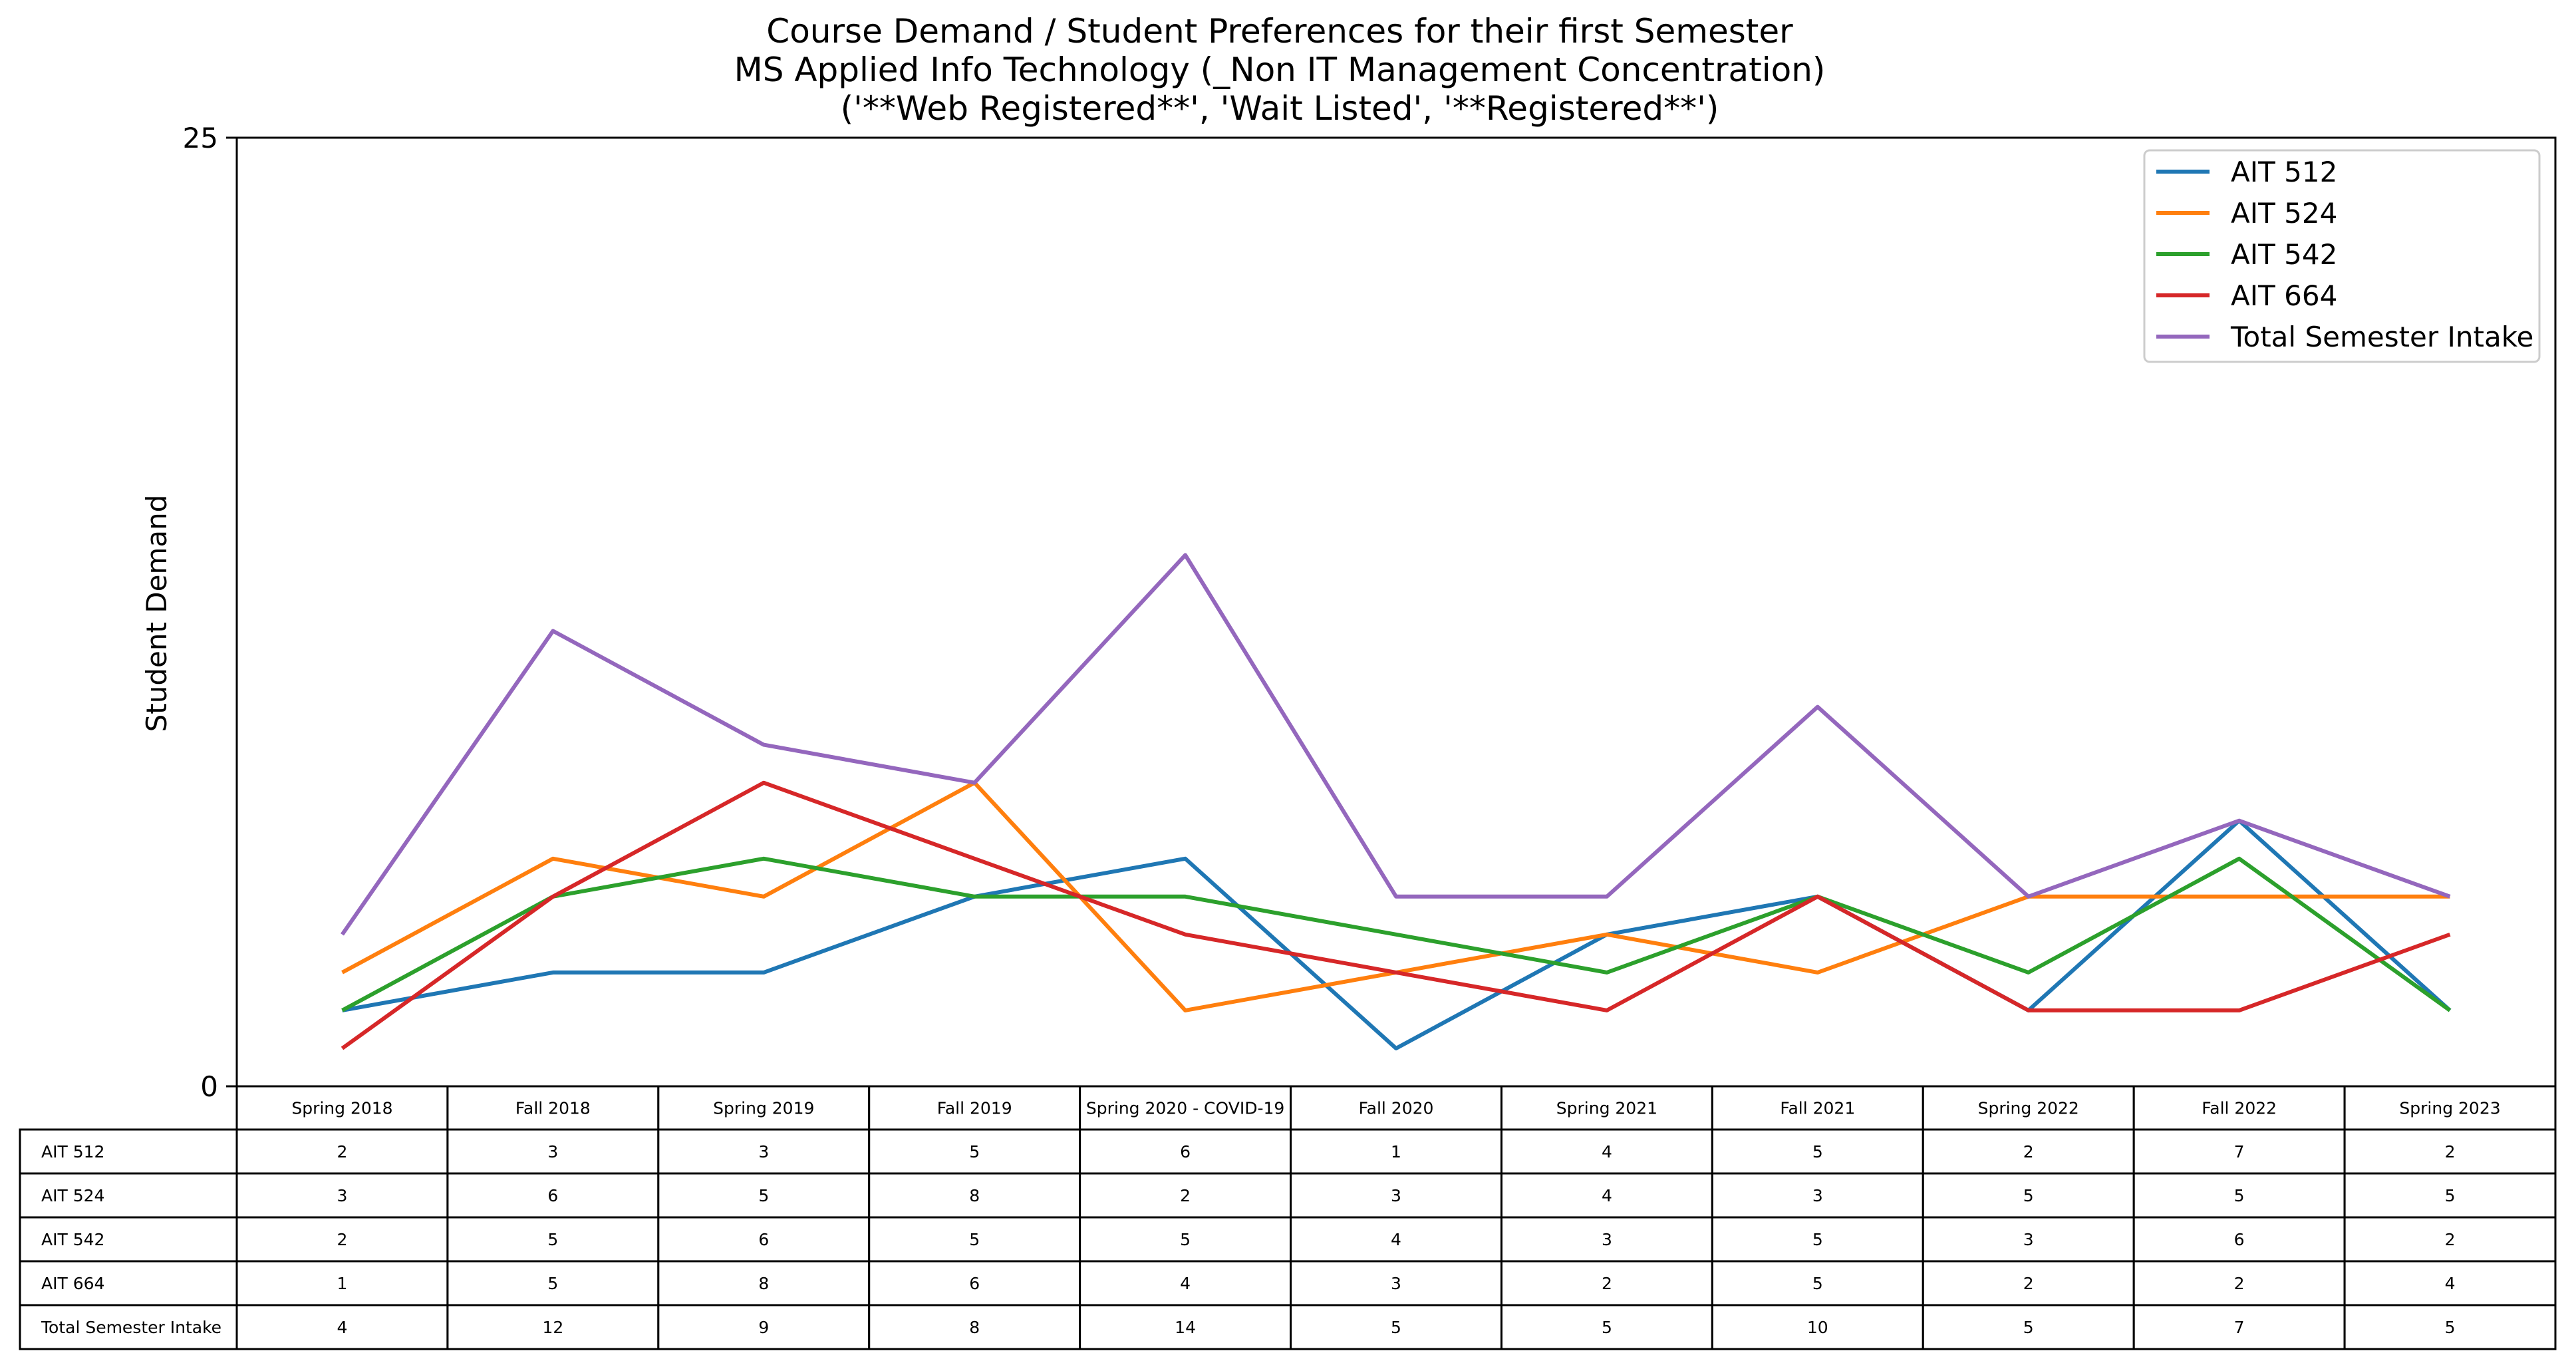 This screenshot has height=1371, width=2576. Describe the element at coordinates (72, 1239) in the screenshot. I see `table-row-label-ait-542: AIT 542` at that location.